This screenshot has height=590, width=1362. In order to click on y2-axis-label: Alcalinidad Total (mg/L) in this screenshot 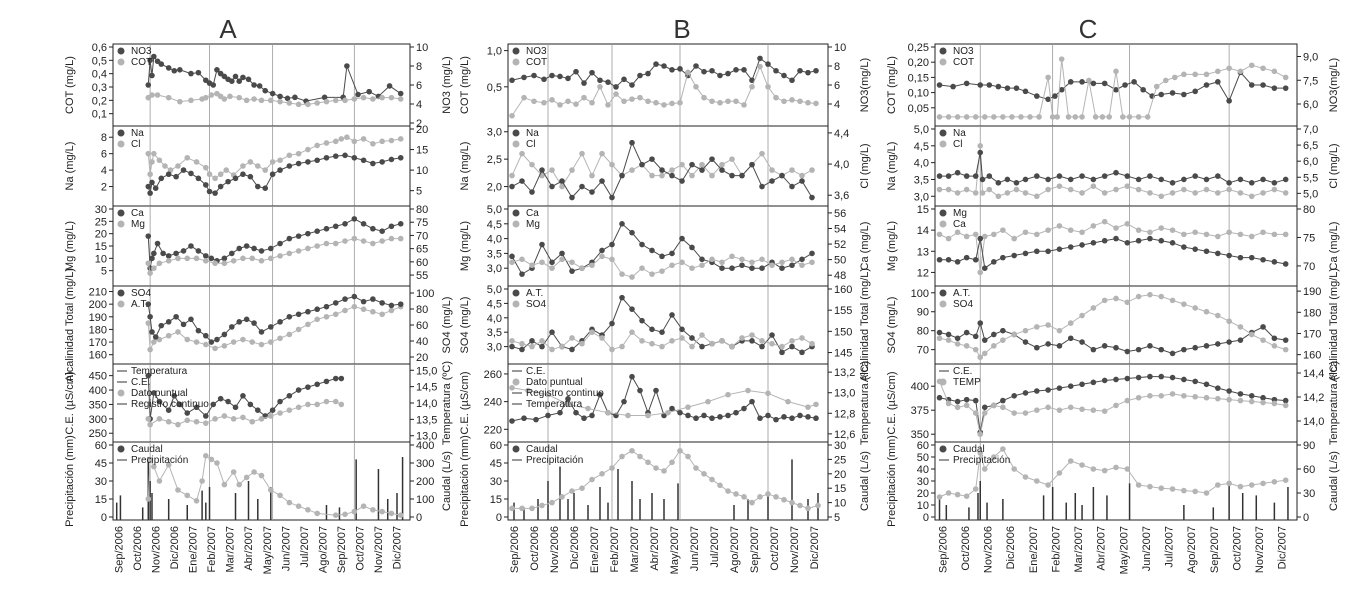, I will do `click(1334, 325)`.